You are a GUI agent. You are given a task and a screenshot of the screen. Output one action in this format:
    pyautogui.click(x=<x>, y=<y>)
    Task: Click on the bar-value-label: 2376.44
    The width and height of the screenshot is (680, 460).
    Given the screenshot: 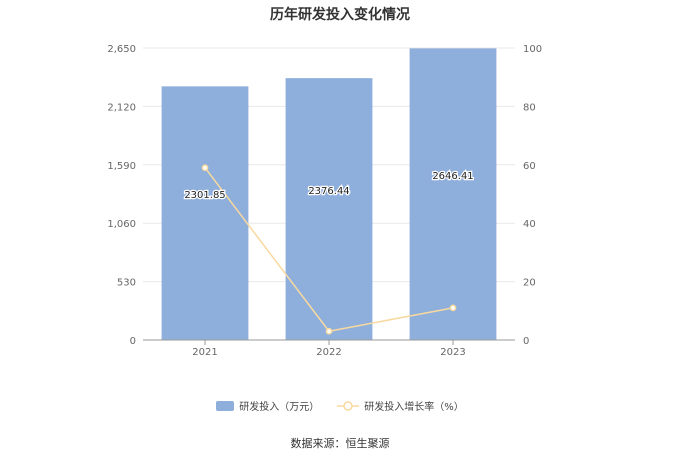 What is the action you would take?
    pyautogui.click(x=328, y=191)
    